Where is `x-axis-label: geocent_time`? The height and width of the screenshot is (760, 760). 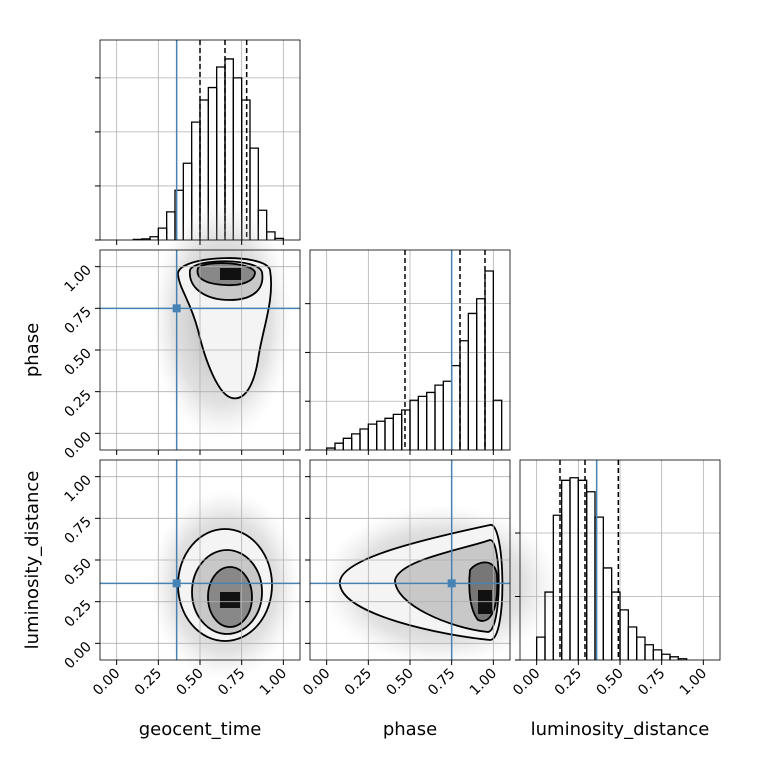
x-axis-label: geocent_time is located at coordinates (200, 729).